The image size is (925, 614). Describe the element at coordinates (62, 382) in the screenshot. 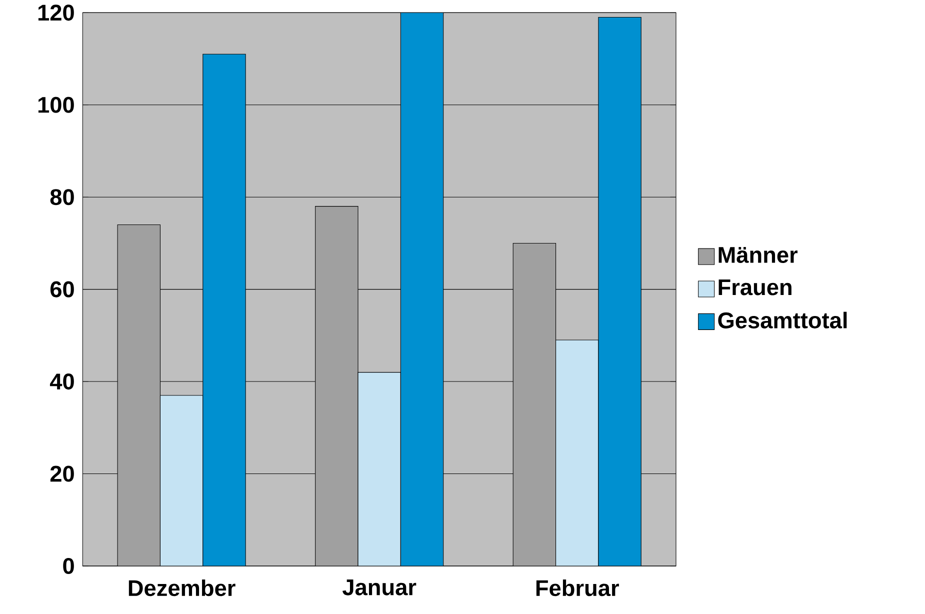

I see `y-tick-label: 40` at that location.